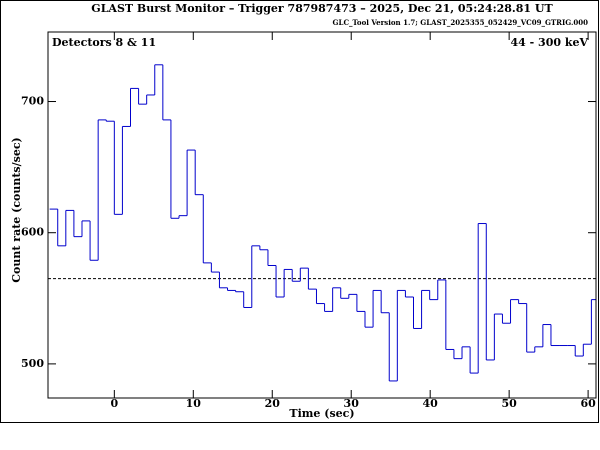 This screenshot has height=450, width=600. What do you see at coordinates (32, 101) in the screenshot?
I see `y-tick-label: 700` at bounding box center [32, 101].